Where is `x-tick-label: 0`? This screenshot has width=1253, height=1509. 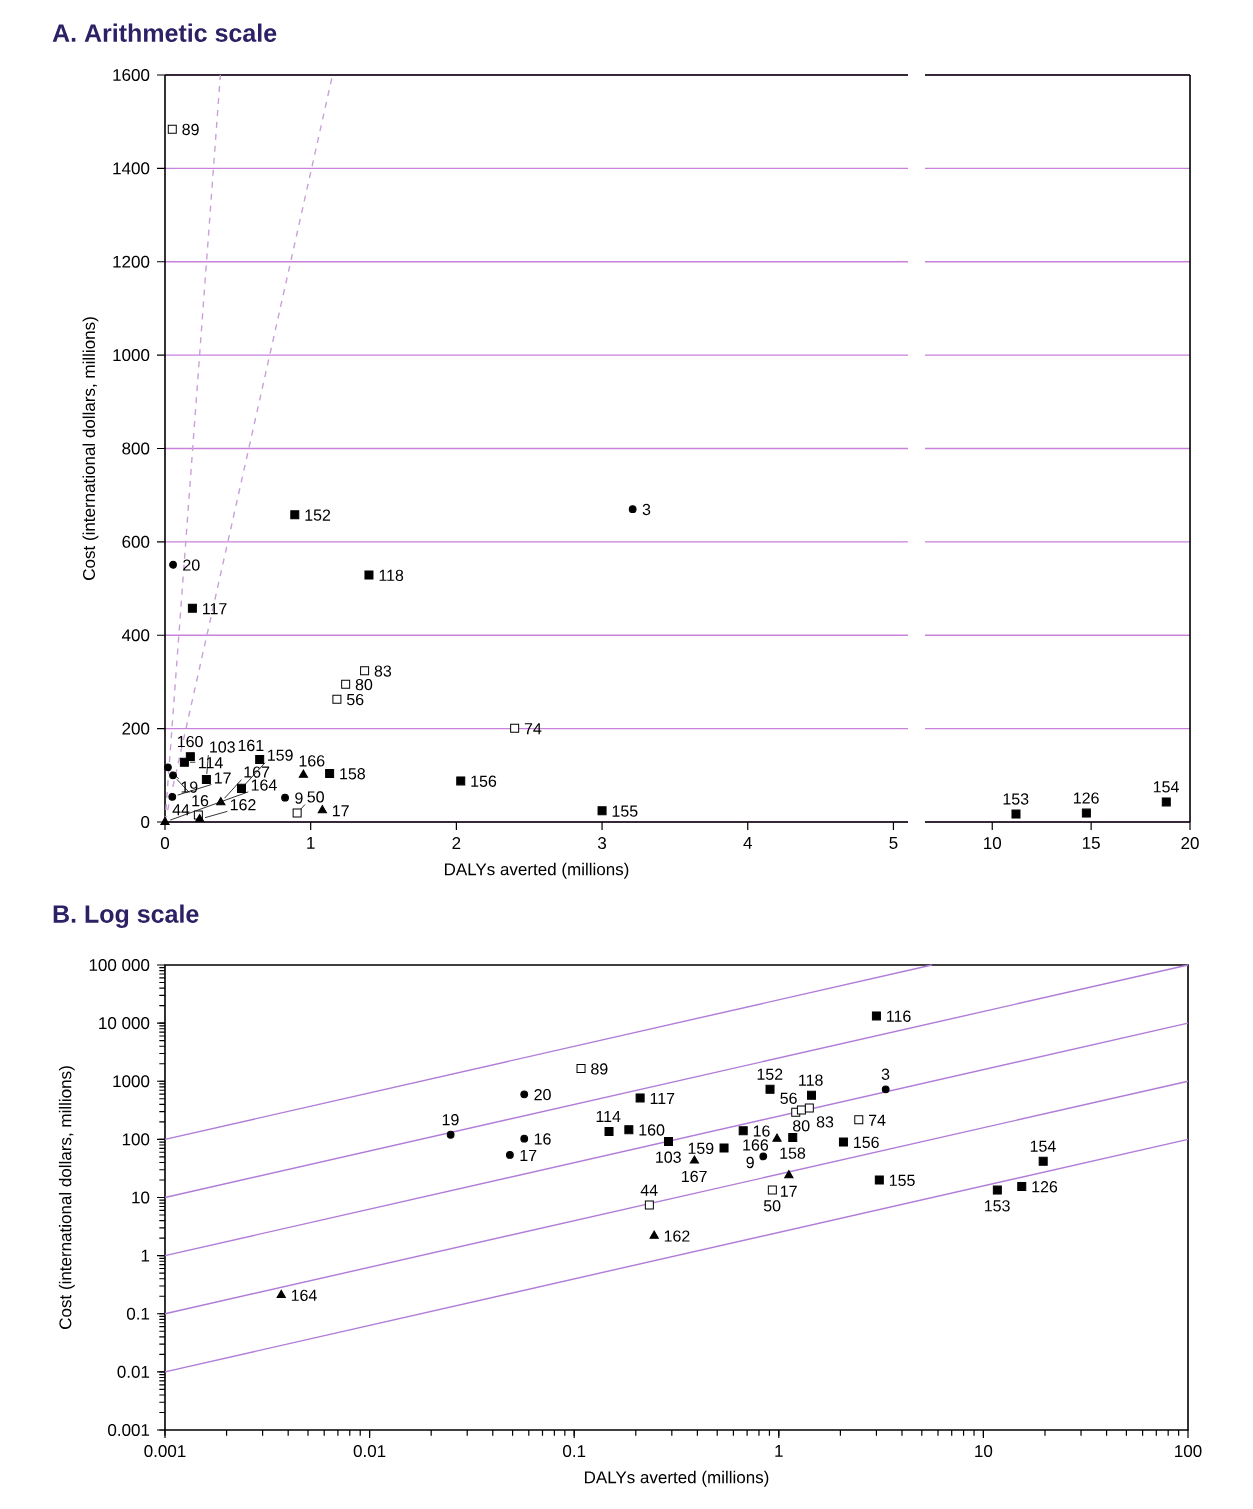 x-tick-label: 0 is located at coordinates (165, 843).